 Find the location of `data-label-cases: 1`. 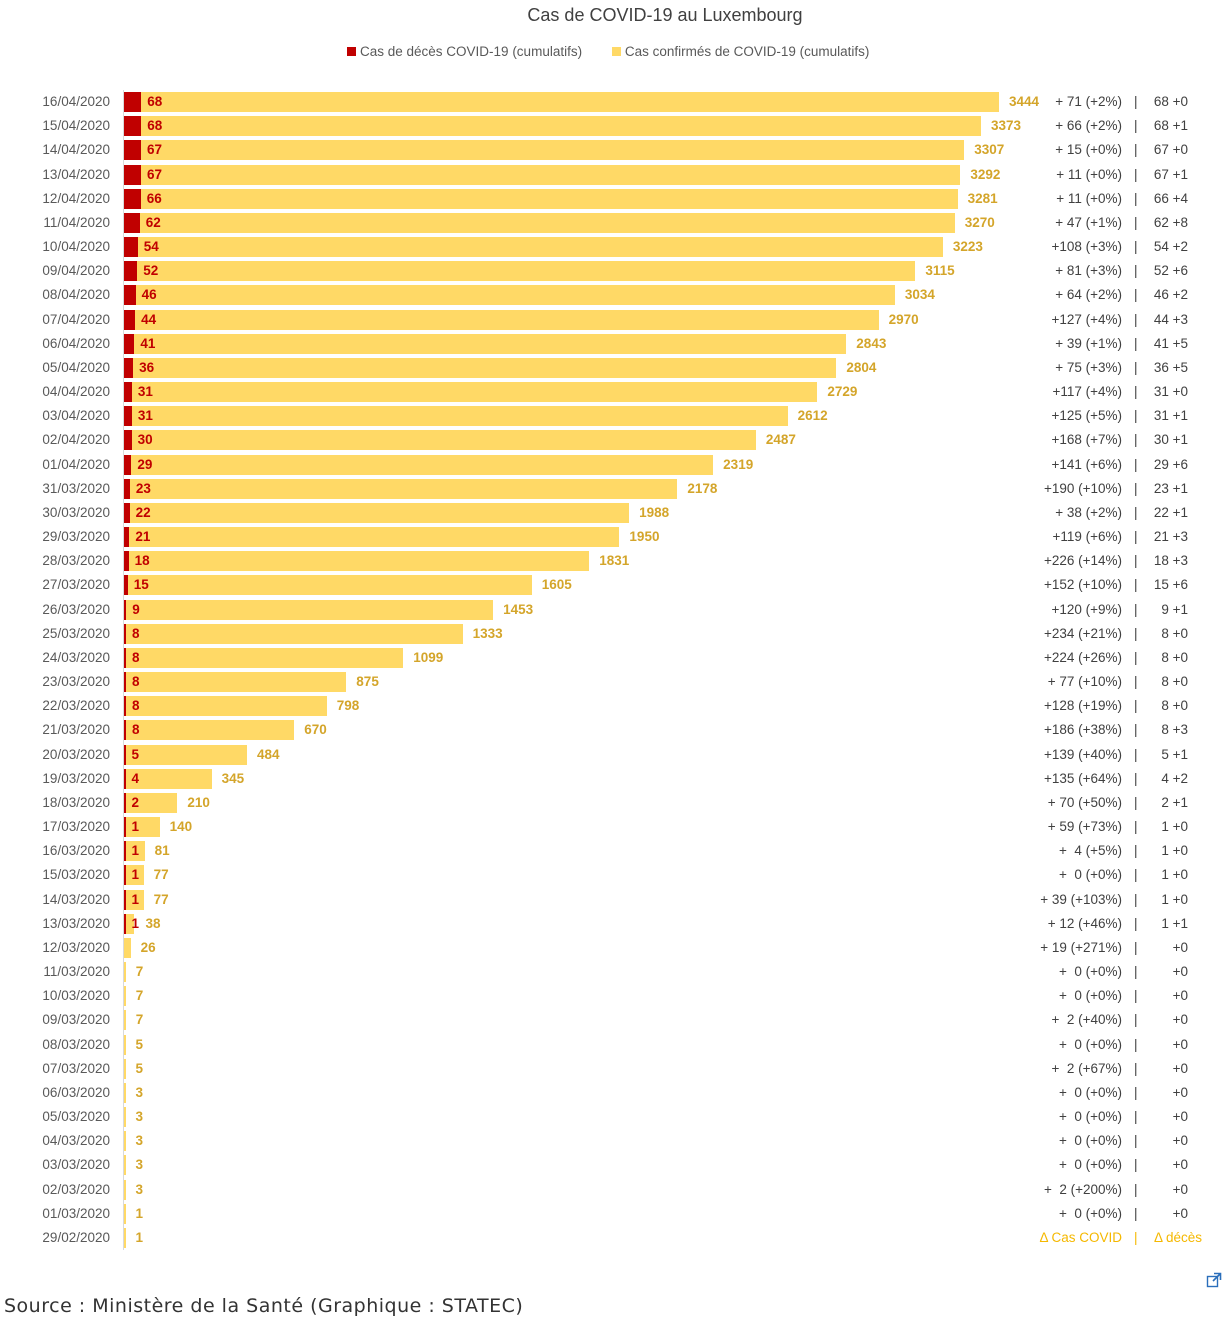

data-label-cases: 1 is located at coordinates (139, 1213).